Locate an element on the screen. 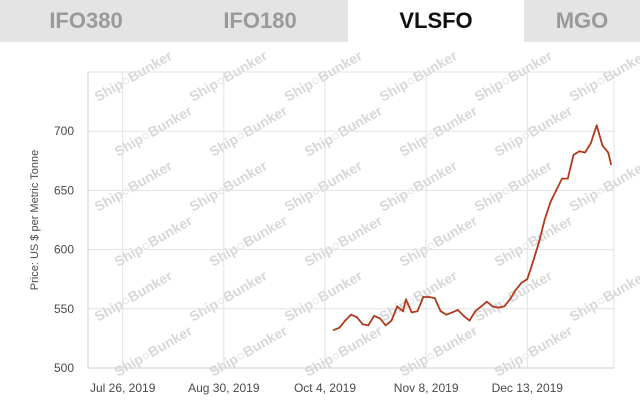 The image size is (640, 414). tab-vlsfo: VLSFO is located at coordinates (436, 21).